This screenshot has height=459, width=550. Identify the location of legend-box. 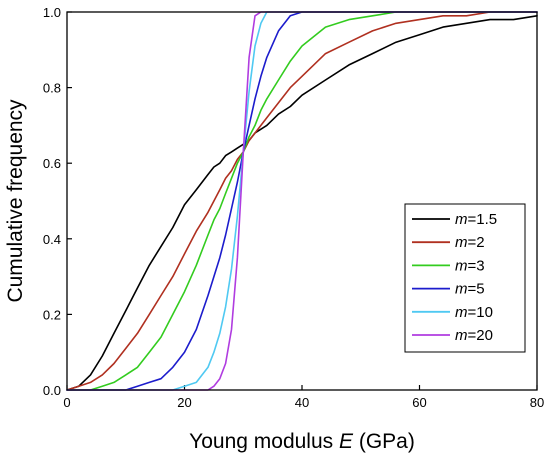
(465, 278).